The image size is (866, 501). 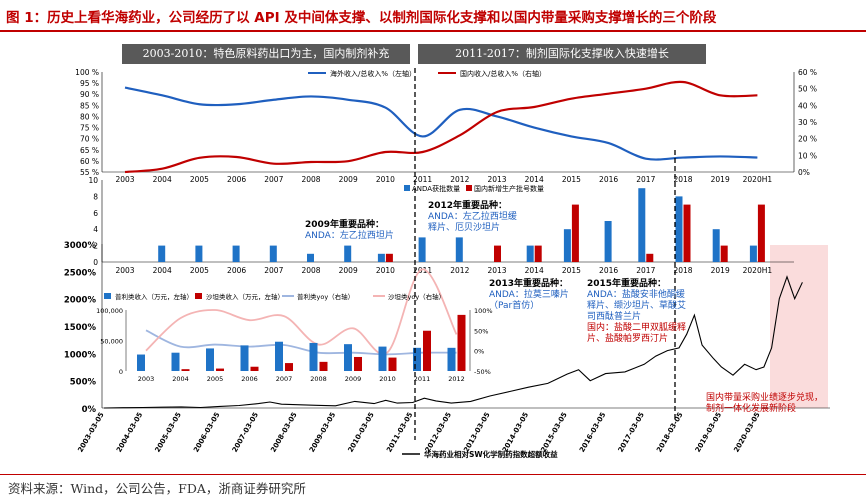 What do you see at coordinates (571, 270) in the screenshot?
I see `anda-x-tick: 2015` at bounding box center [571, 270].